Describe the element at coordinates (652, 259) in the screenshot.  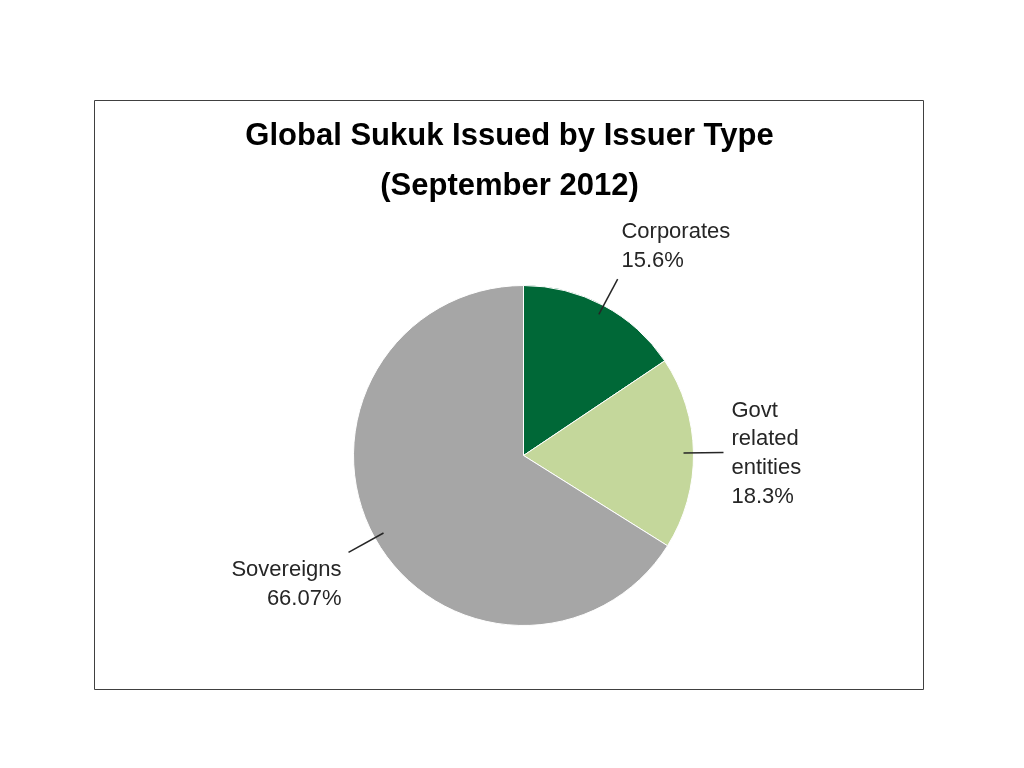
I see `data-label: 15.6%` at that location.